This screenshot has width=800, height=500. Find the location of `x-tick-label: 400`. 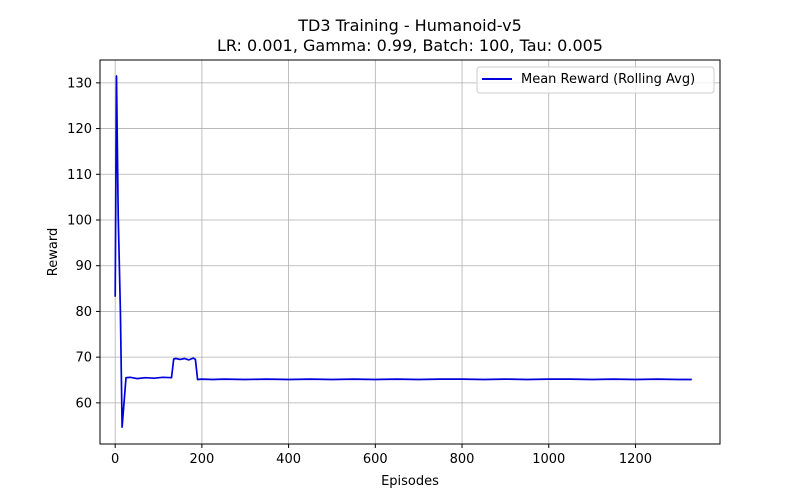

x-tick-label: 400 is located at coordinates (288, 459).